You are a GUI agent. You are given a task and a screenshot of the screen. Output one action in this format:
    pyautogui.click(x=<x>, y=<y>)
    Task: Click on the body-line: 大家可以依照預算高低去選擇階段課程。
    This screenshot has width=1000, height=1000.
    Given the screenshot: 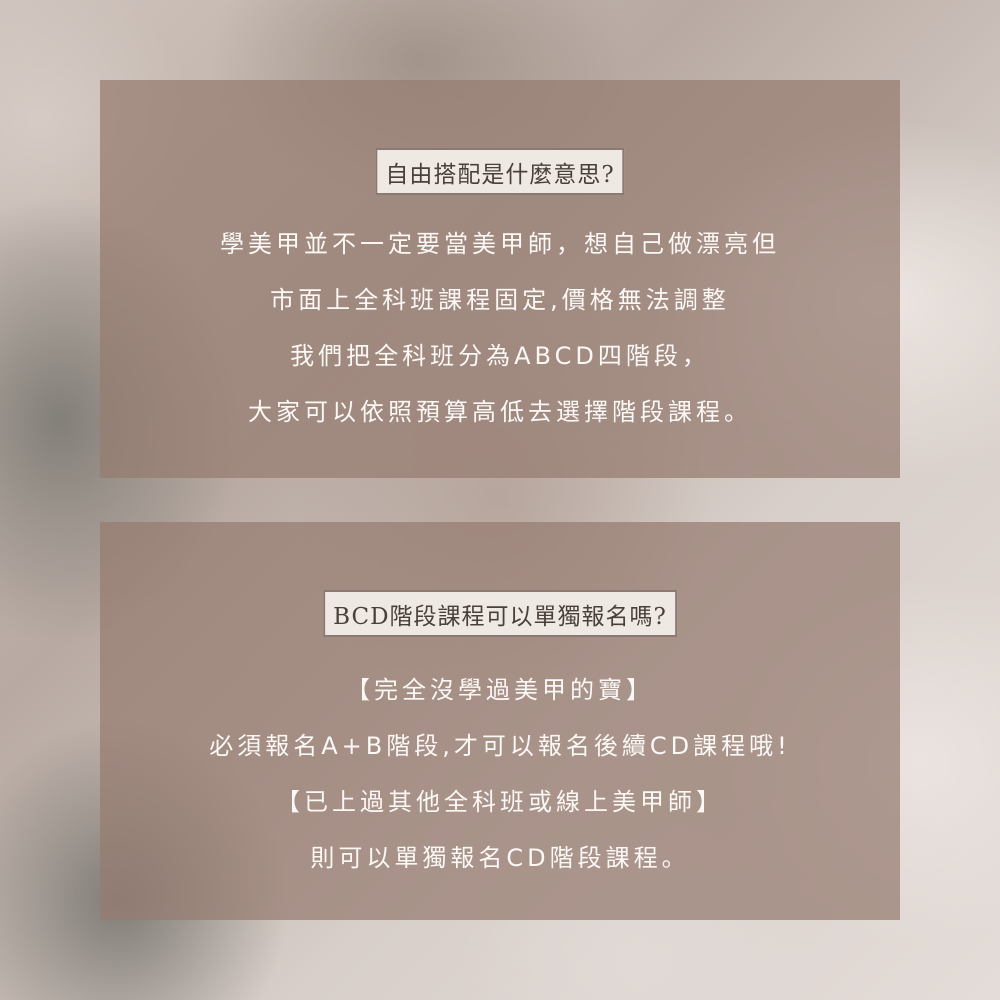 What is the action you would take?
    pyautogui.click(x=500, y=412)
    